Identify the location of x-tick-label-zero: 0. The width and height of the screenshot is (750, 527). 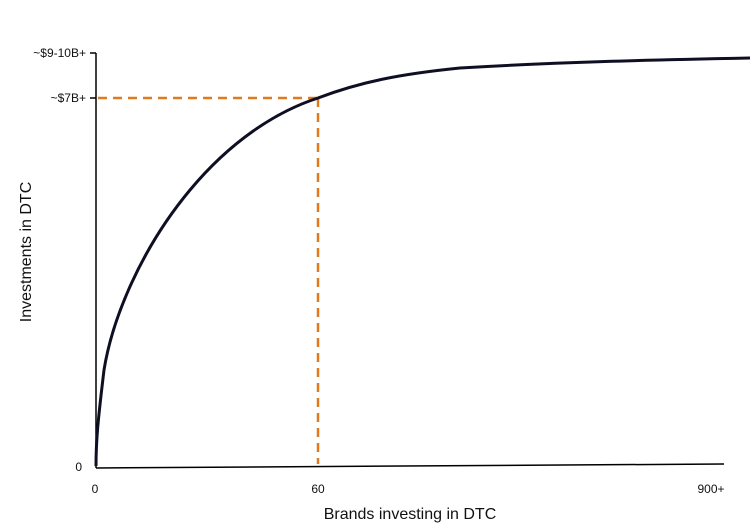
(95, 489).